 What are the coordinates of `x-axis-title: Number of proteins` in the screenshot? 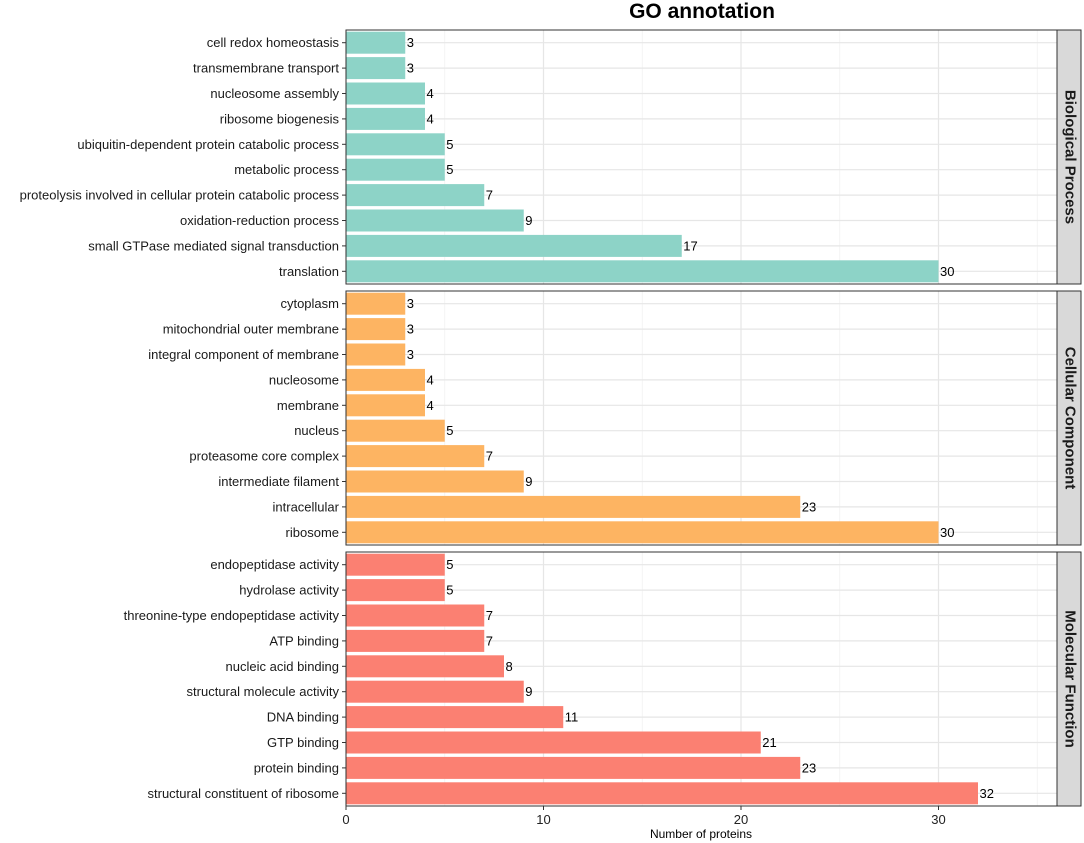 It's located at (701, 834).